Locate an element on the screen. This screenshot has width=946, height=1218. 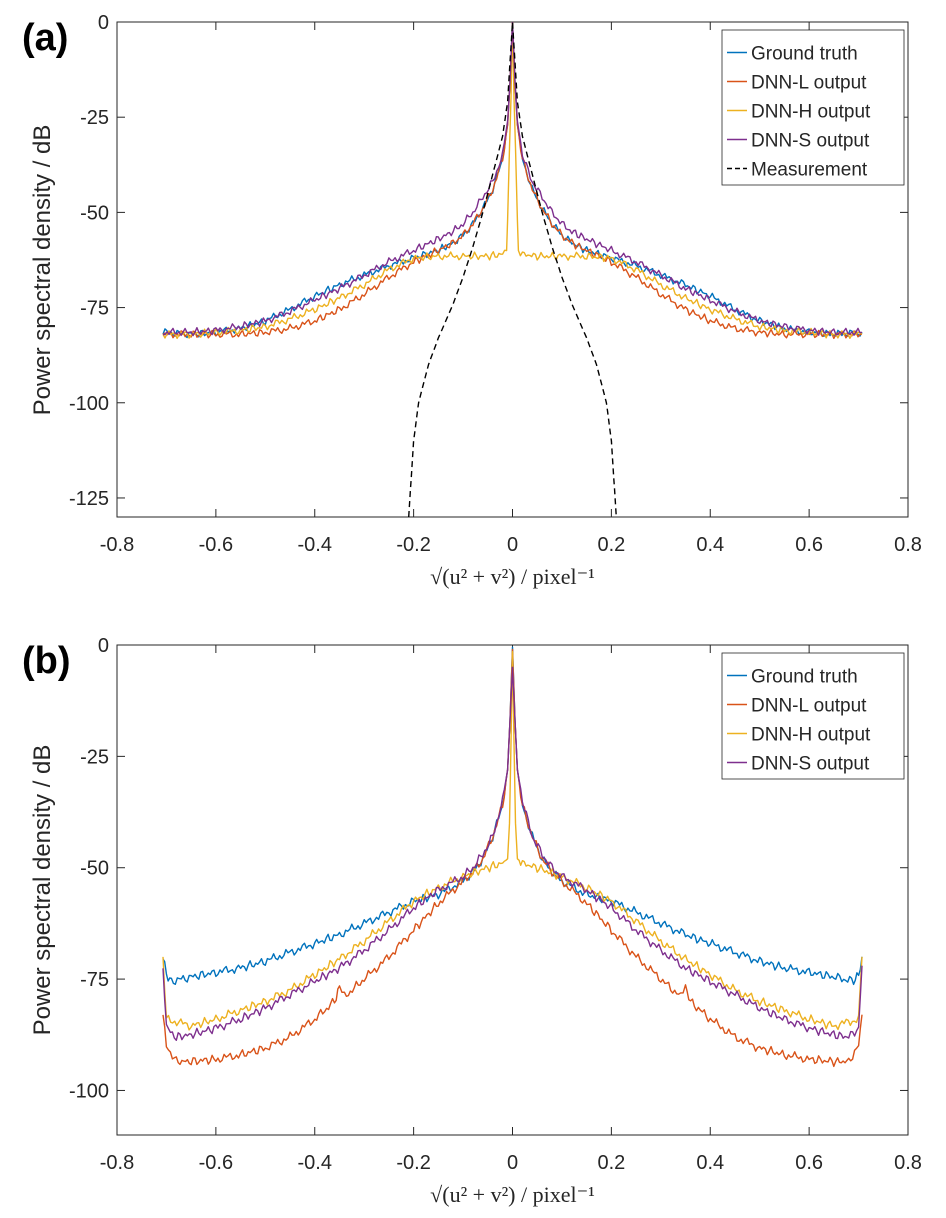
panel-label: (a) is located at coordinates (45, 38).